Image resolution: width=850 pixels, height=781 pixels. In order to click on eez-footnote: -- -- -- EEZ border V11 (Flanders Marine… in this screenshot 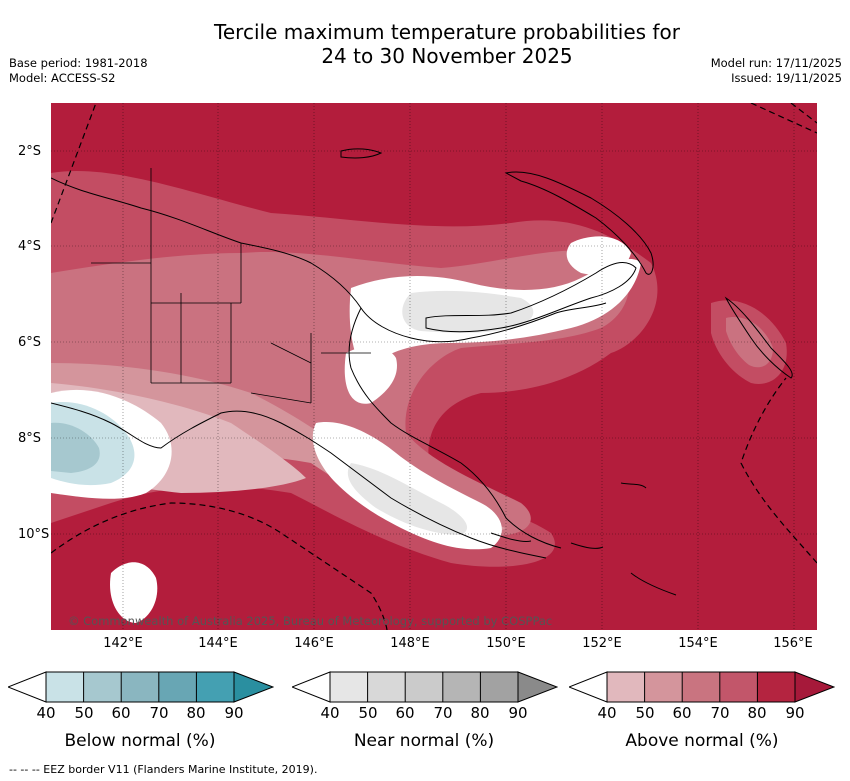, I will do `click(163, 769)`.